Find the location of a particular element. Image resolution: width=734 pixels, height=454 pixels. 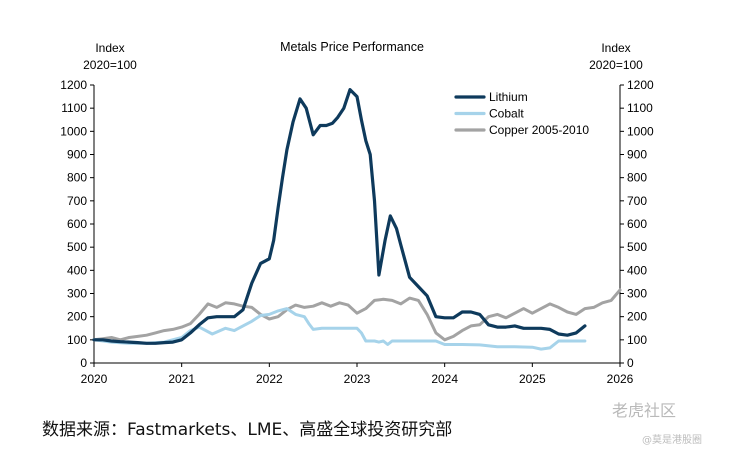

x-tick-label: 2026 is located at coordinates (620, 379).